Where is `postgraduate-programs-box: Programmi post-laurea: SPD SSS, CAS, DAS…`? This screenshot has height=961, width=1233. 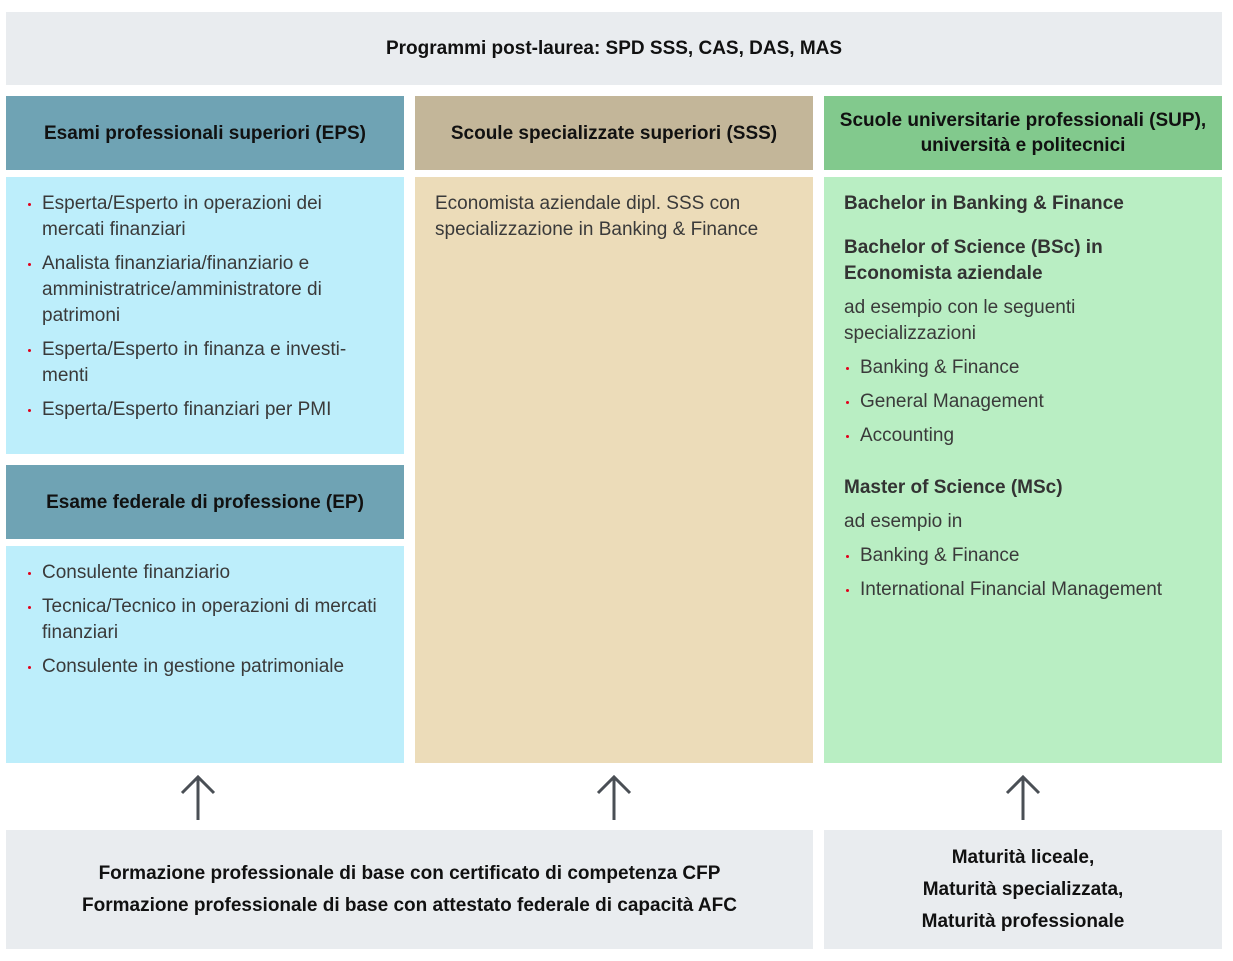 postgraduate-programs-box: Programmi post-laurea: SPD SSS, CAS, DAS… is located at coordinates (614, 48).